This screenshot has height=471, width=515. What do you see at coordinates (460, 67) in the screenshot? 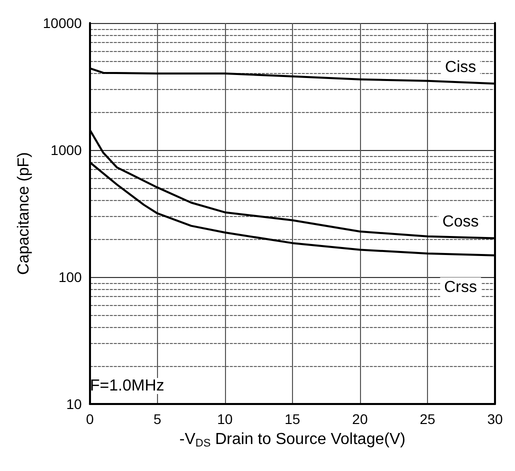
I see `series-label: Ciss` at bounding box center [460, 67].